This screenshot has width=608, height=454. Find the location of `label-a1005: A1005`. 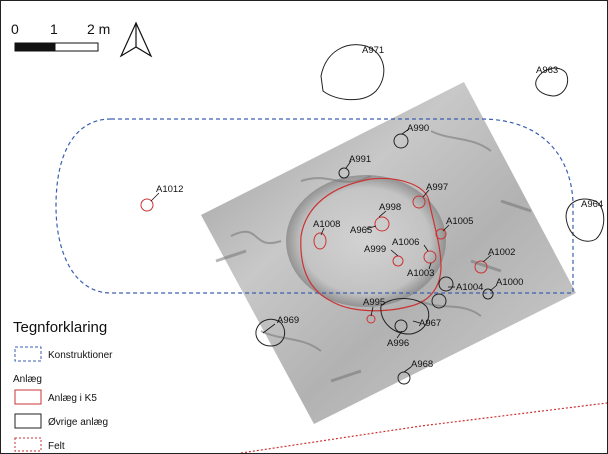

label-a1005: A1005 is located at coordinates (459, 221).